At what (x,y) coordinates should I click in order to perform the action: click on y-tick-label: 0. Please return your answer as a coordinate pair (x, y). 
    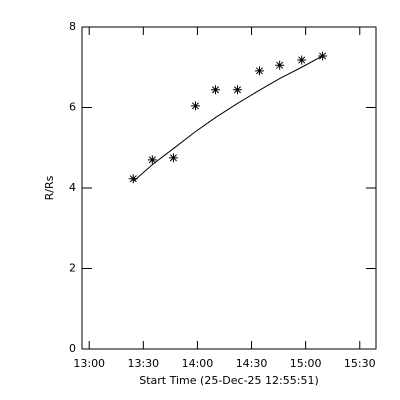
    Looking at the image, I should click on (72, 348).